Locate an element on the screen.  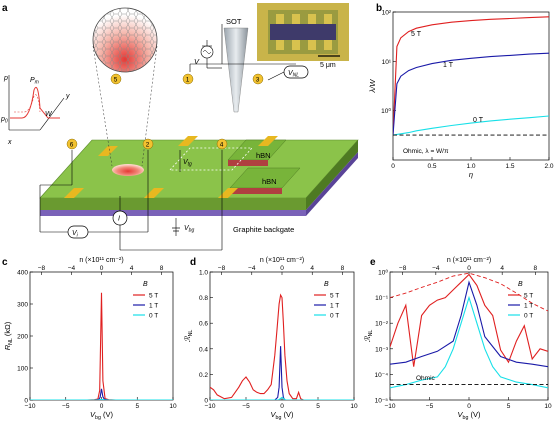
y-tick-label: 10⁻⁵ is located at coordinates (382, 401).